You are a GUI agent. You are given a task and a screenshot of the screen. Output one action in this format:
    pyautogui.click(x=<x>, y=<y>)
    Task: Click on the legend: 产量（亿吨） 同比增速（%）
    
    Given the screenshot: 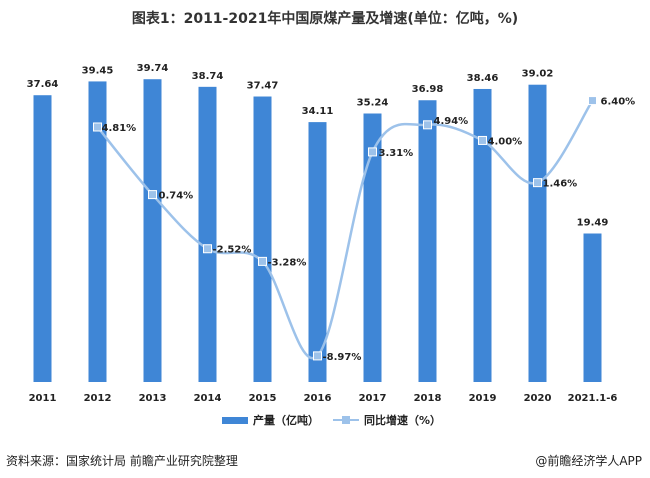 What is the action you would take?
    pyautogui.click(x=331, y=420)
    